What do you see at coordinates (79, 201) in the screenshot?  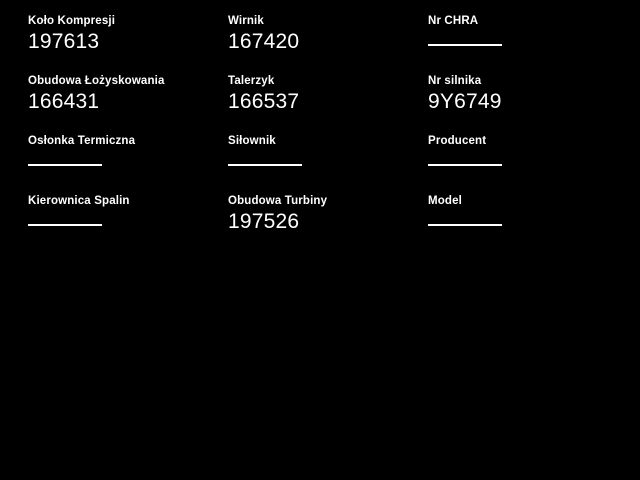 I see `field-label: Kierownica Spalin` at bounding box center [79, 201].